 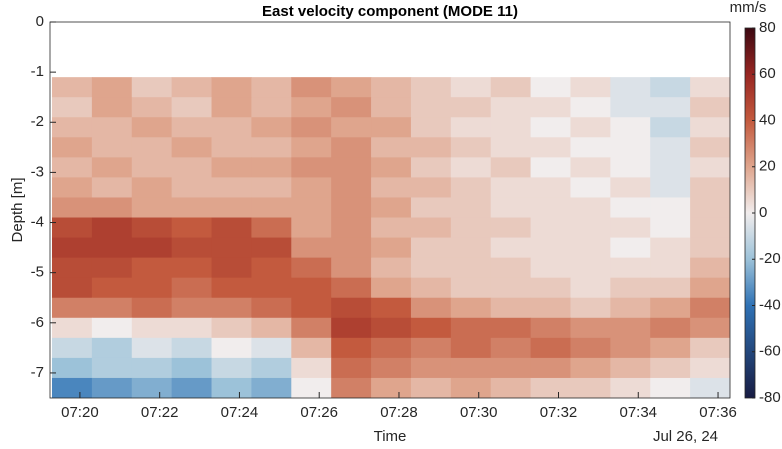 I want to click on colorbar-tick-label: 20, so click(x=767, y=166).